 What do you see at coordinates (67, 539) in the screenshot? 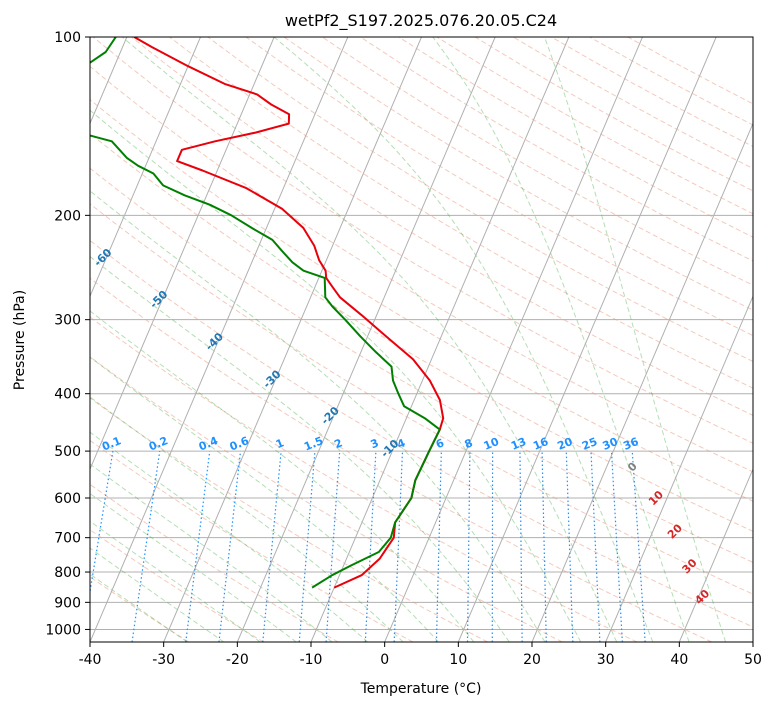
I see `y-tick-label: 700` at bounding box center [67, 539].